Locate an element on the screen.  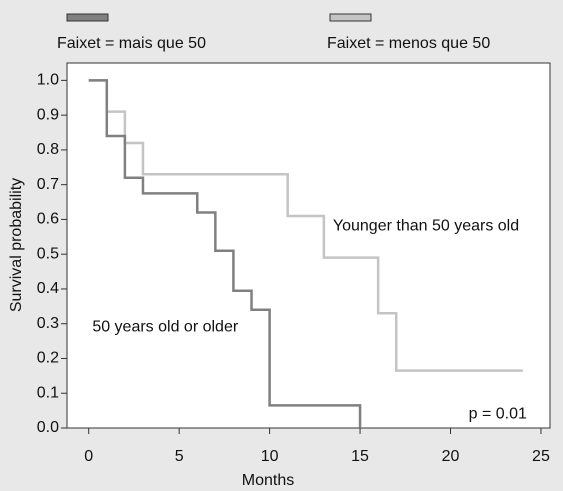
x-tick-label: 25 is located at coordinates (541, 456).